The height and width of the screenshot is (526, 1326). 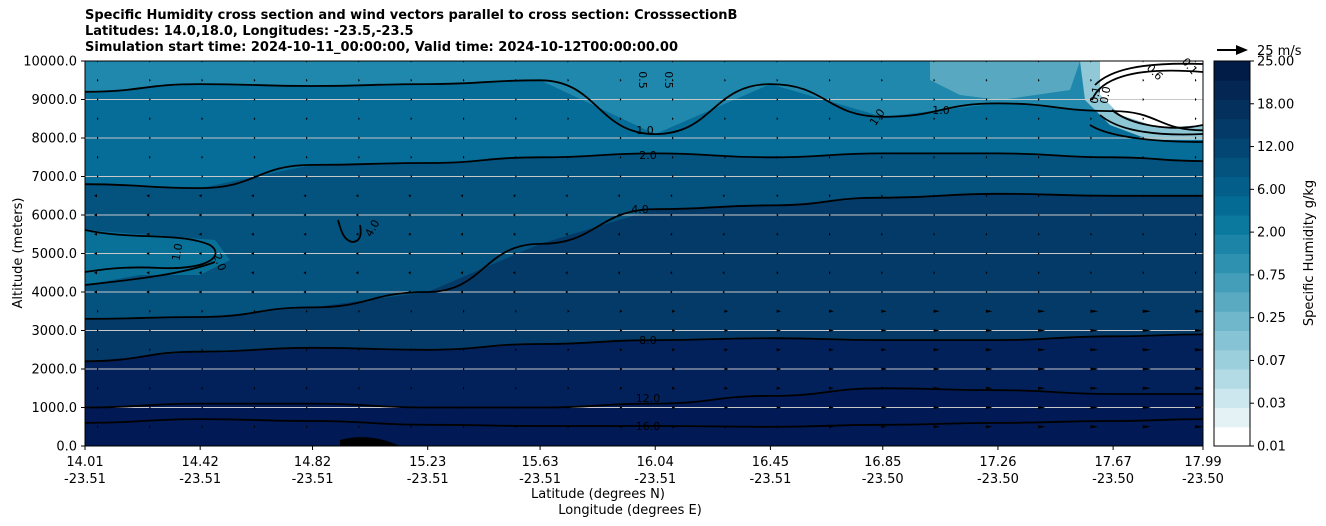 What do you see at coordinates (1309, 253) in the screenshot?
I see `colorbar-label: Specific Humidity g/kg` at bounding box center [1309, 253].